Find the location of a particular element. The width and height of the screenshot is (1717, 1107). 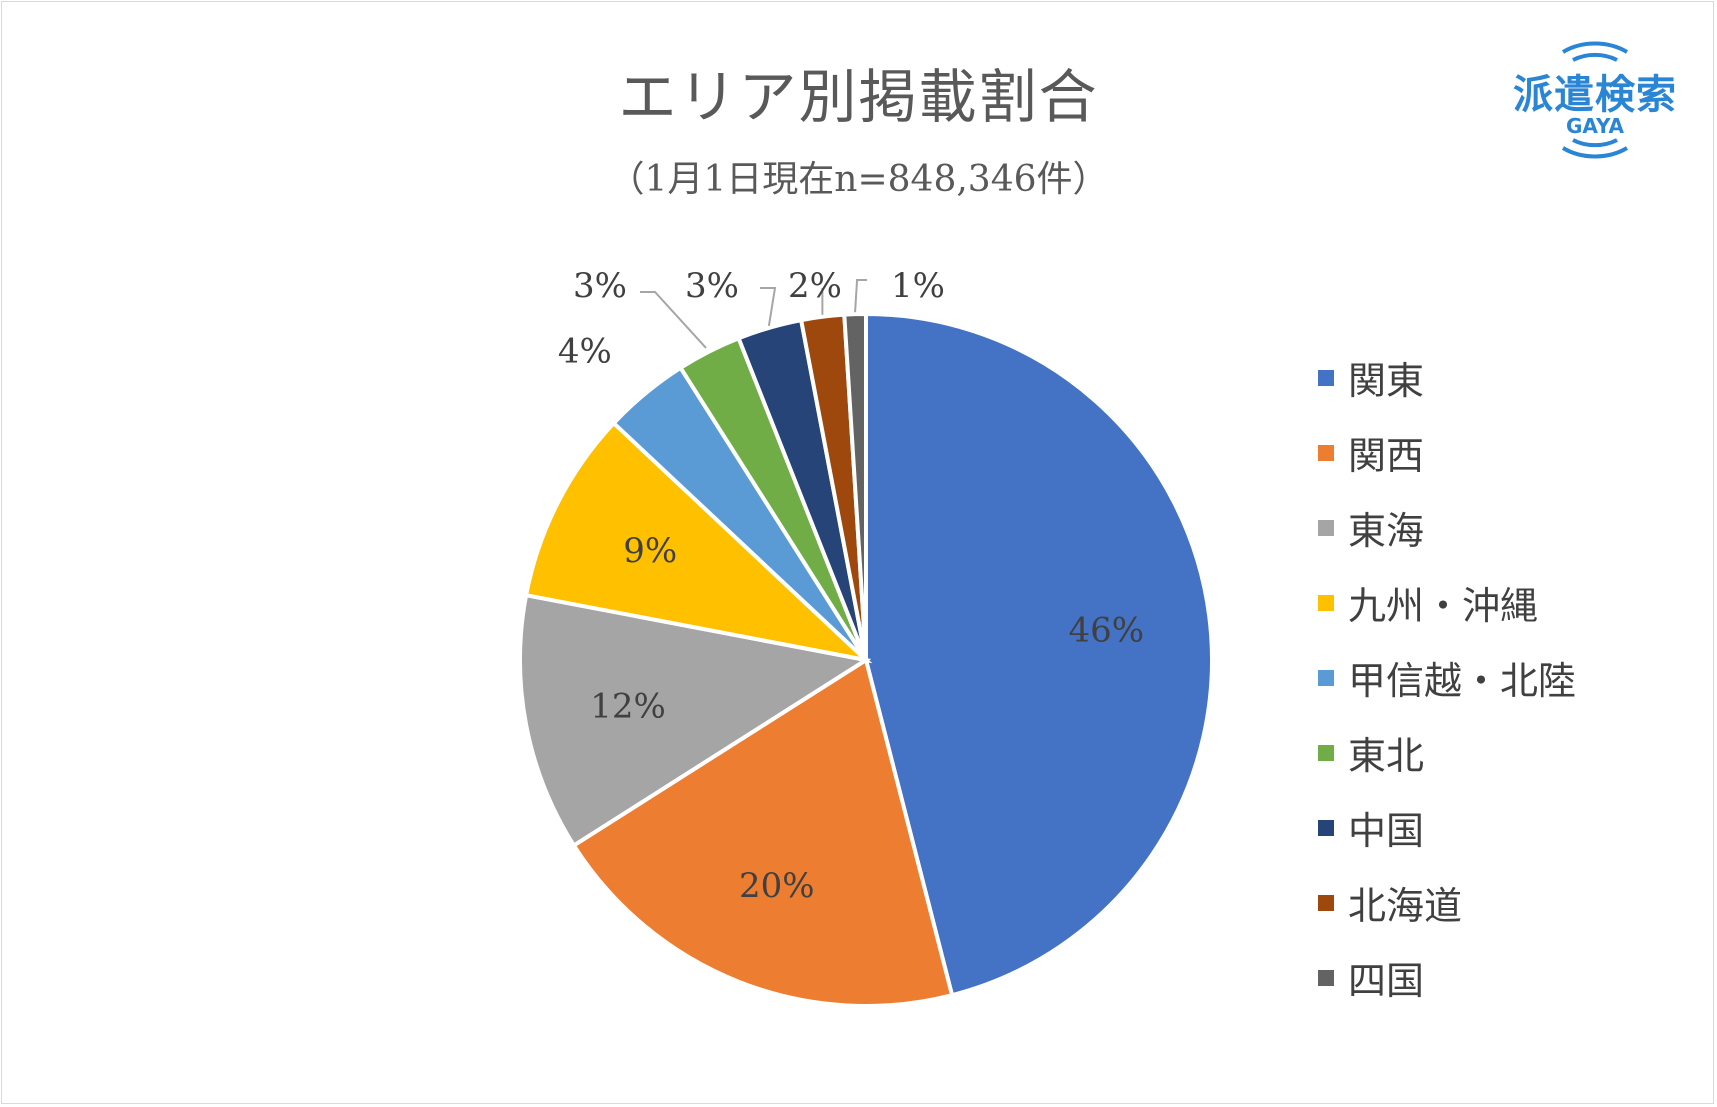

legend-label: 東北 is located at coordinates (1386, 756).